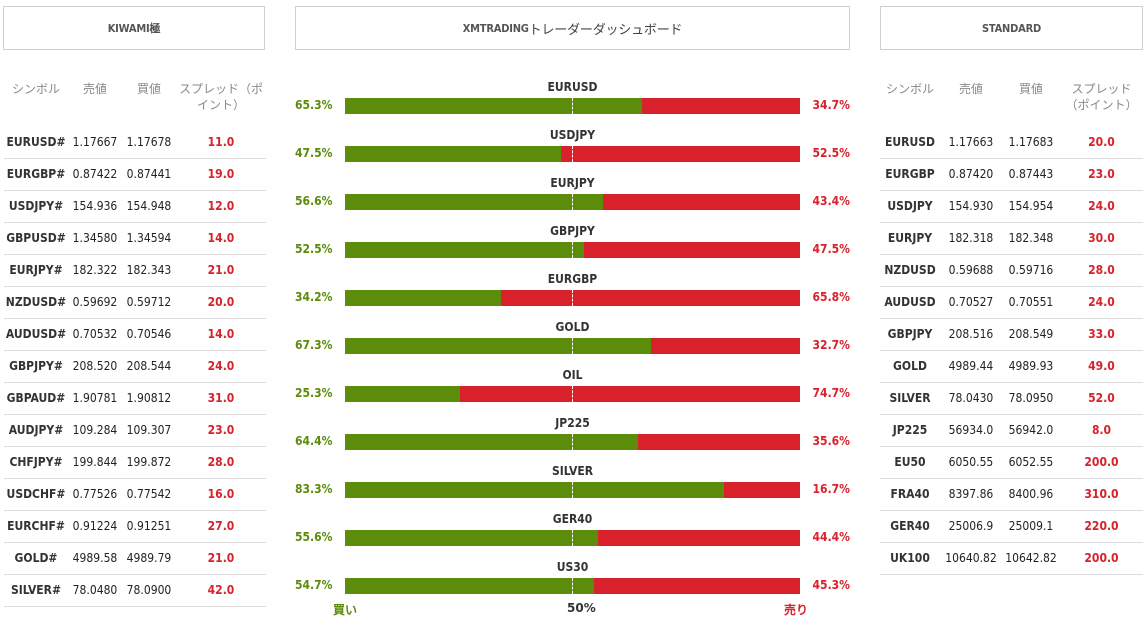  Describe the element at coordinates (910, 462) in the screenshot. I see `symbol-cell: EU50` at that location.